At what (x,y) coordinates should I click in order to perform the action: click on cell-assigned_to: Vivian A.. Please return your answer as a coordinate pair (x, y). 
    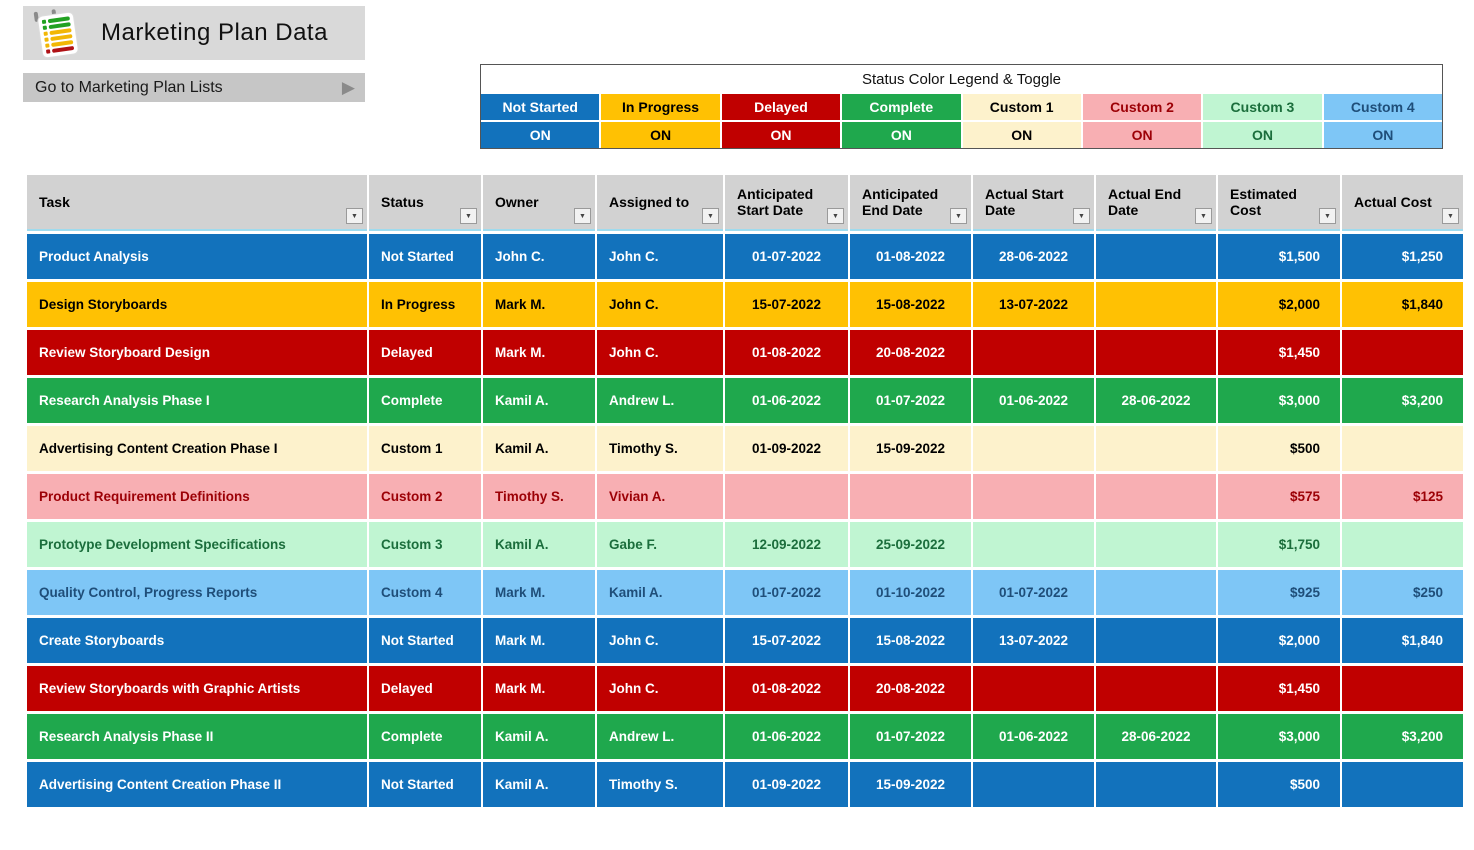
    Looking at the image, I should click on (660, 496).